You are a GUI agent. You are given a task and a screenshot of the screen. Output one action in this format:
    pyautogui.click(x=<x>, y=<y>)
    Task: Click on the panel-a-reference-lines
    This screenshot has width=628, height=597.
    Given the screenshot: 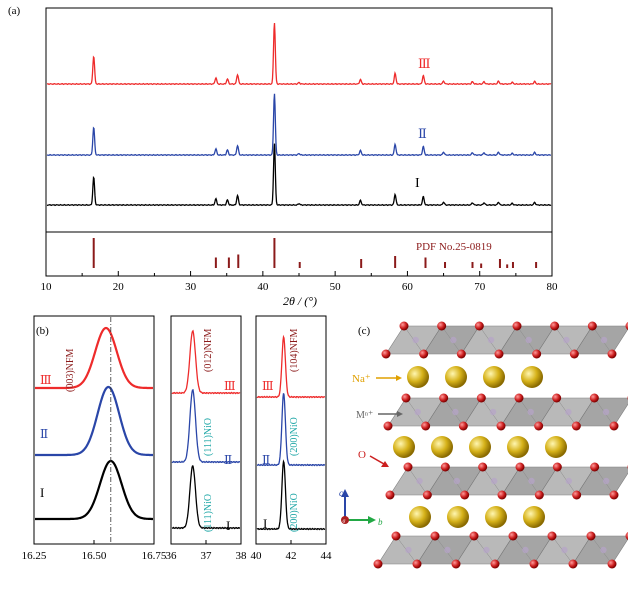 What is the action you would take?
    pyautogui.click(x=315, y=253)
    